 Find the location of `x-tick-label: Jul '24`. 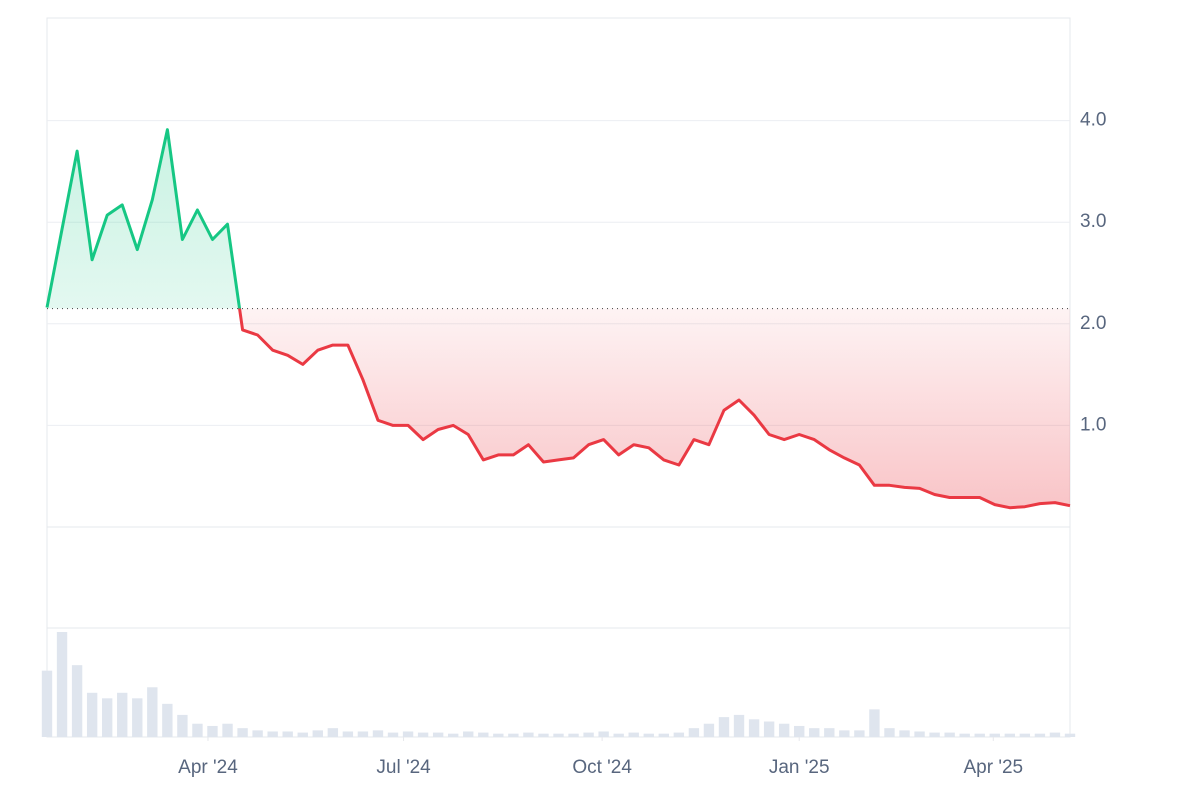

x-tick-label: Jul '24 is located at coordinates (403, 767).